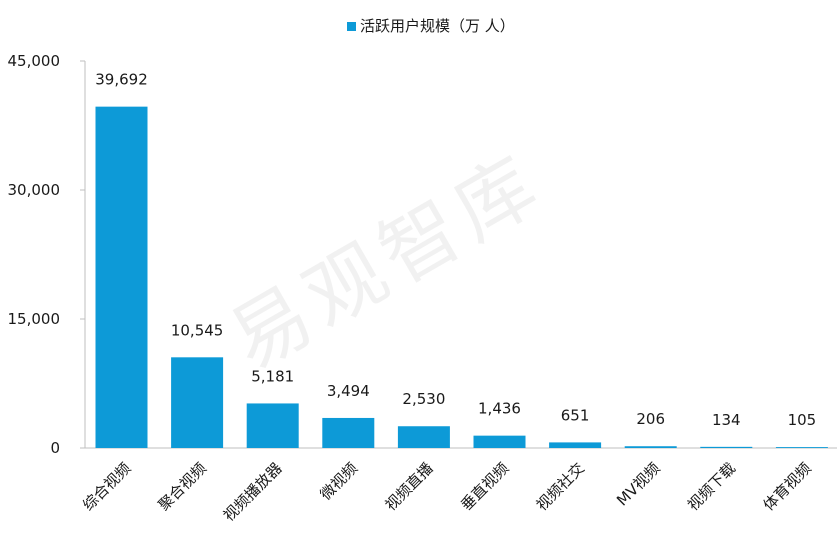  What do you see at coordinates (787, 486) in the screenshot?
I see `category-label: 体育视频` at bounding box center [787, 486].